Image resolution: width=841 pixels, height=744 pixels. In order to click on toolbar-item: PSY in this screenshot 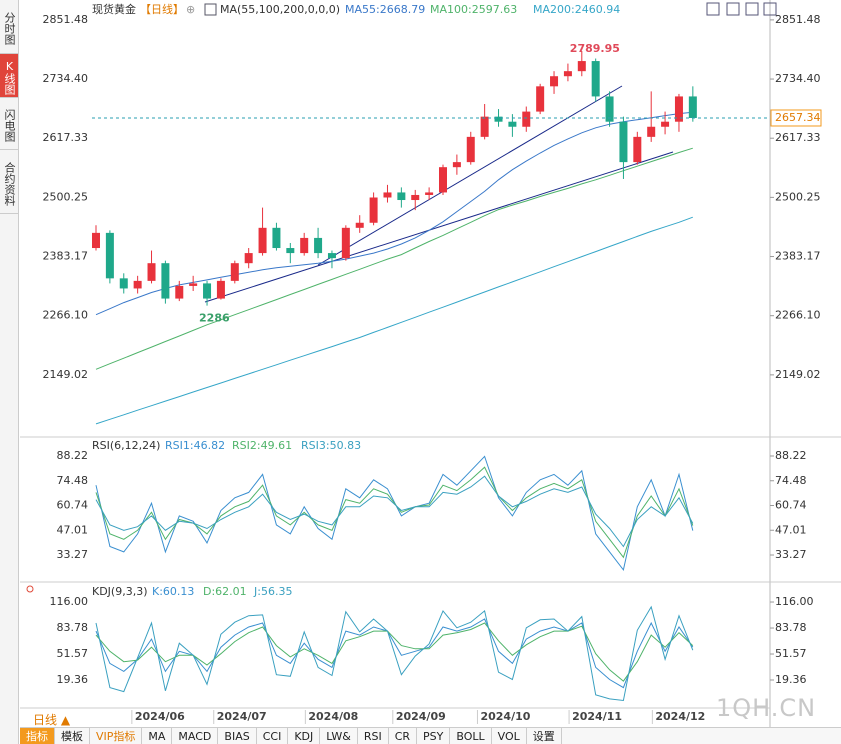, I will do `click(434, 736)`.